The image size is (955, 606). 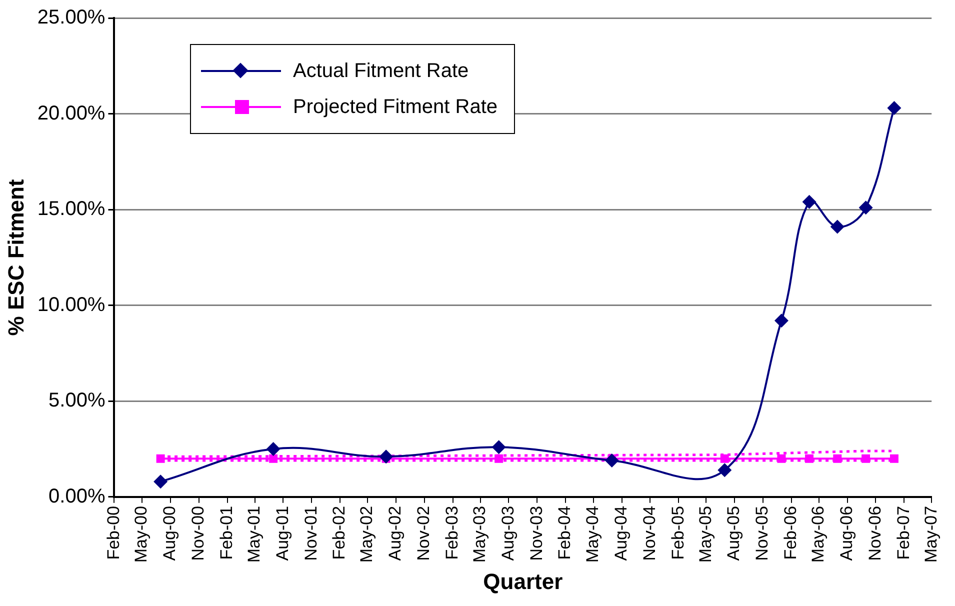 I want to click on x-tick-label: Nov-01, so click(x=310, y=533).